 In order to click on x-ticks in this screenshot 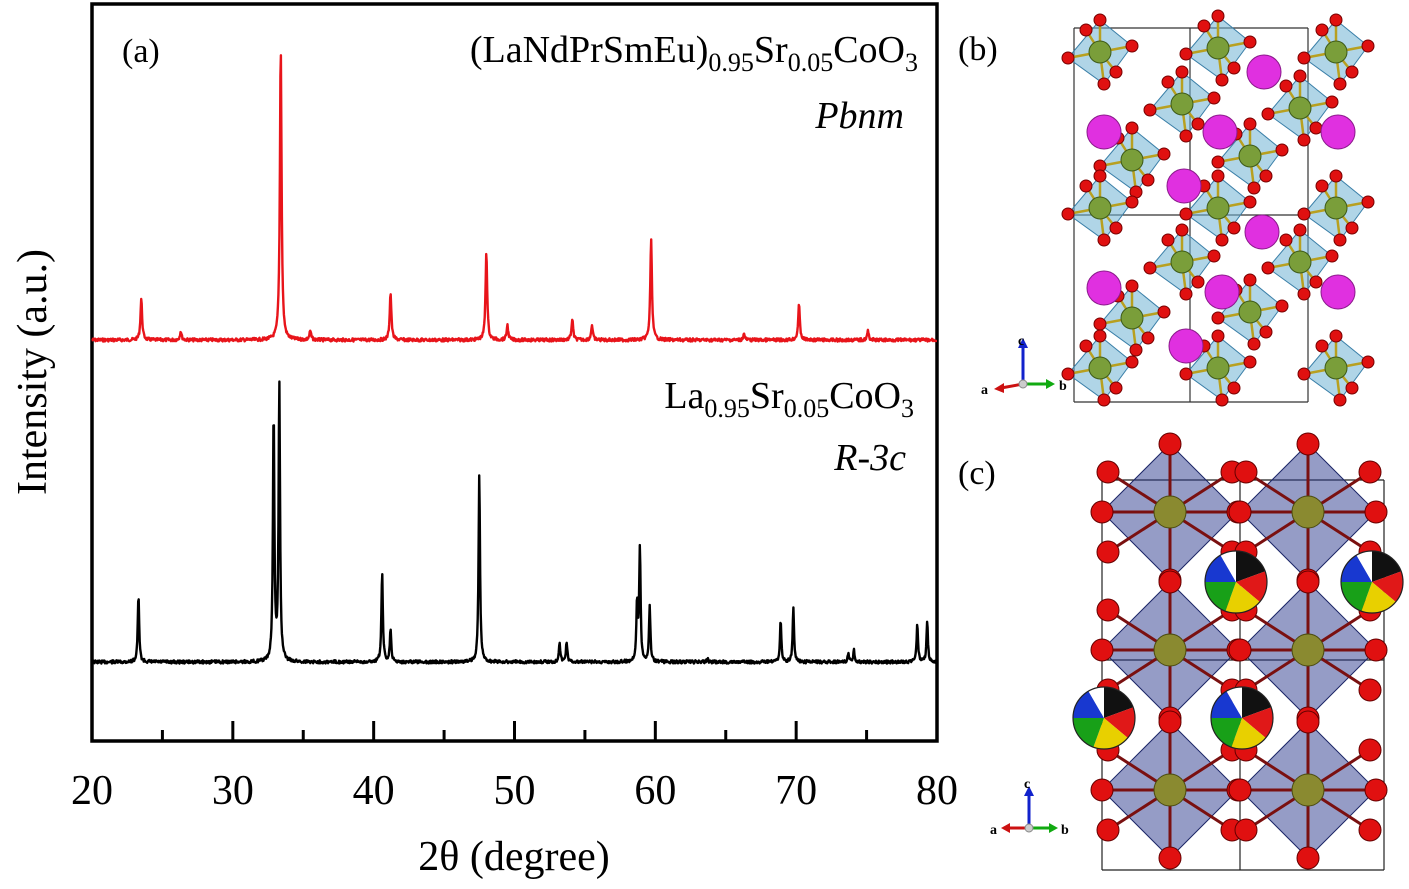, I will do `click(514, 731)`.